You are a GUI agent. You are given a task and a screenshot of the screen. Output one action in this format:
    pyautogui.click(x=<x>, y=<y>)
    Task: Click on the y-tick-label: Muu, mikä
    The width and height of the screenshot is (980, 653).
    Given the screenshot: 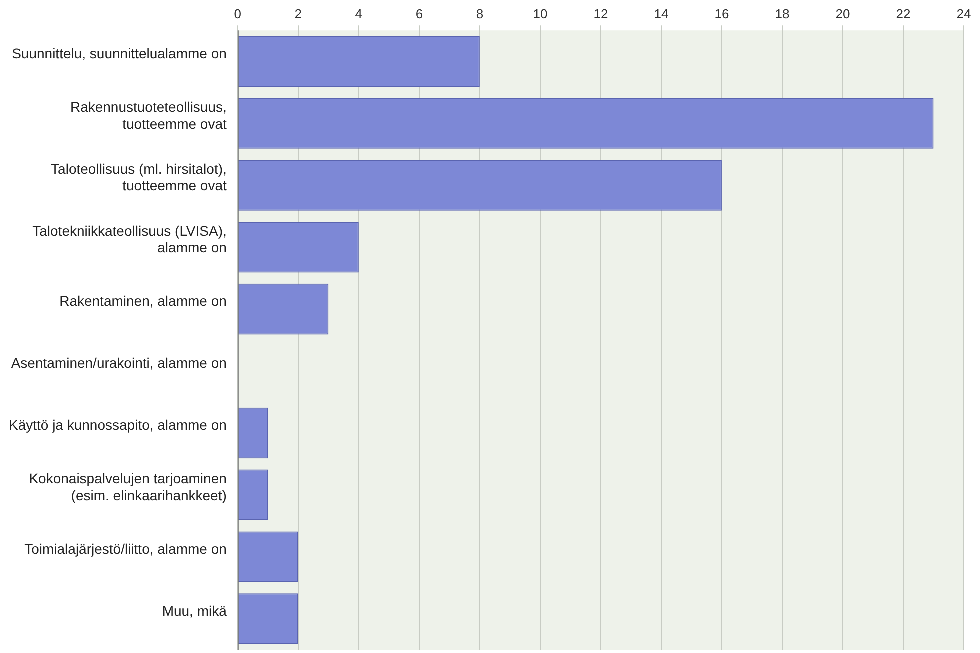 What is the action you would take?
    pyautogui.click(x=195, y=610)
    